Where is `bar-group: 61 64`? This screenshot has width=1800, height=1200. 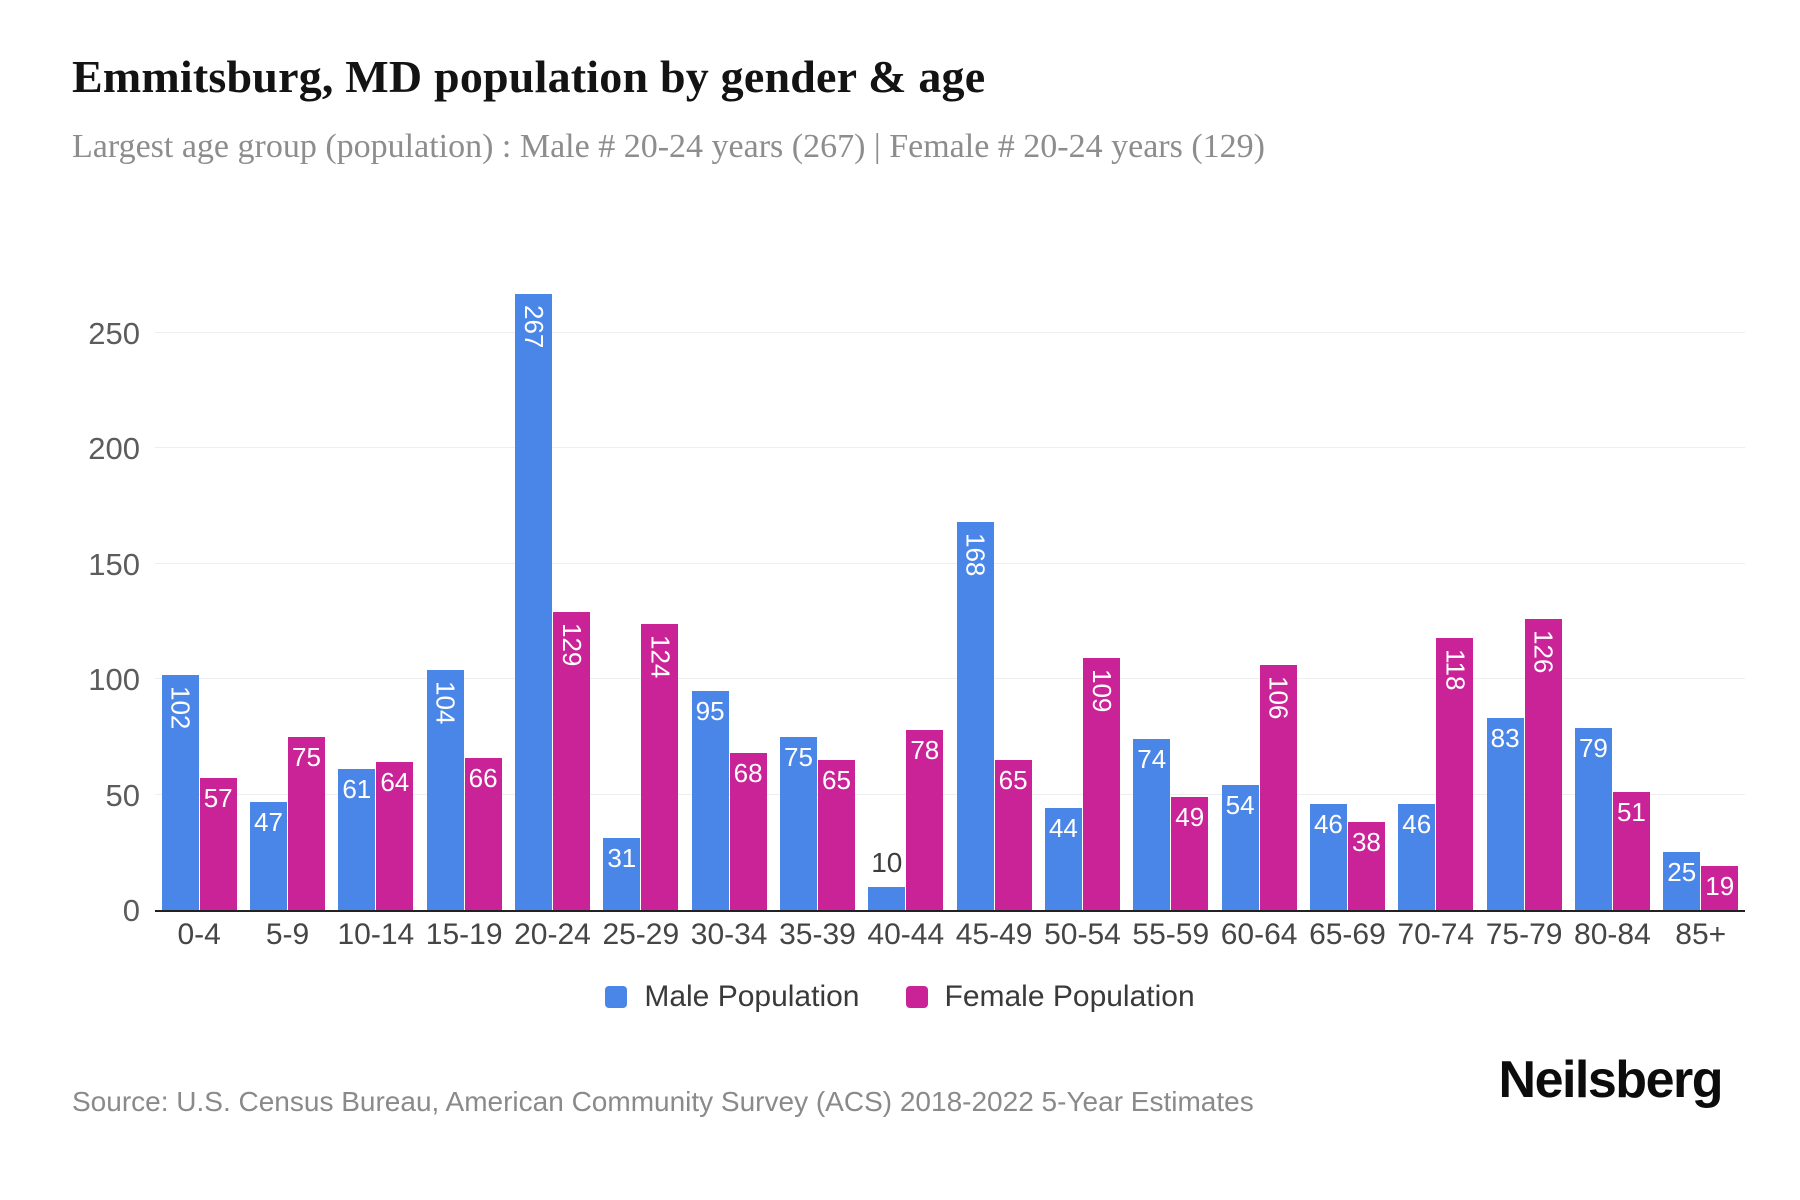 bar-group: 61 64 is located at coordinates (376, 595).